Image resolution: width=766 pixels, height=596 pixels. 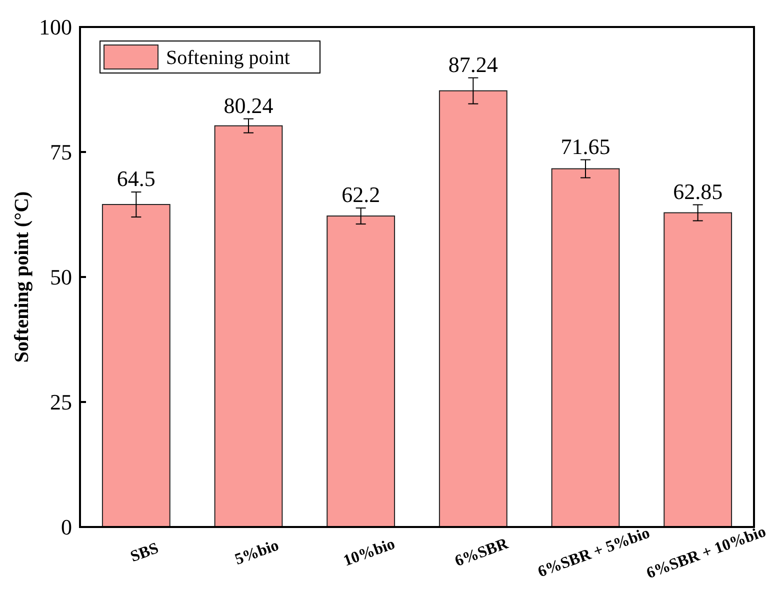 What do you see at coordinates (361, 194) in the screenshot?
I see `data-label: 62.2` at bounding box center [361, 194].